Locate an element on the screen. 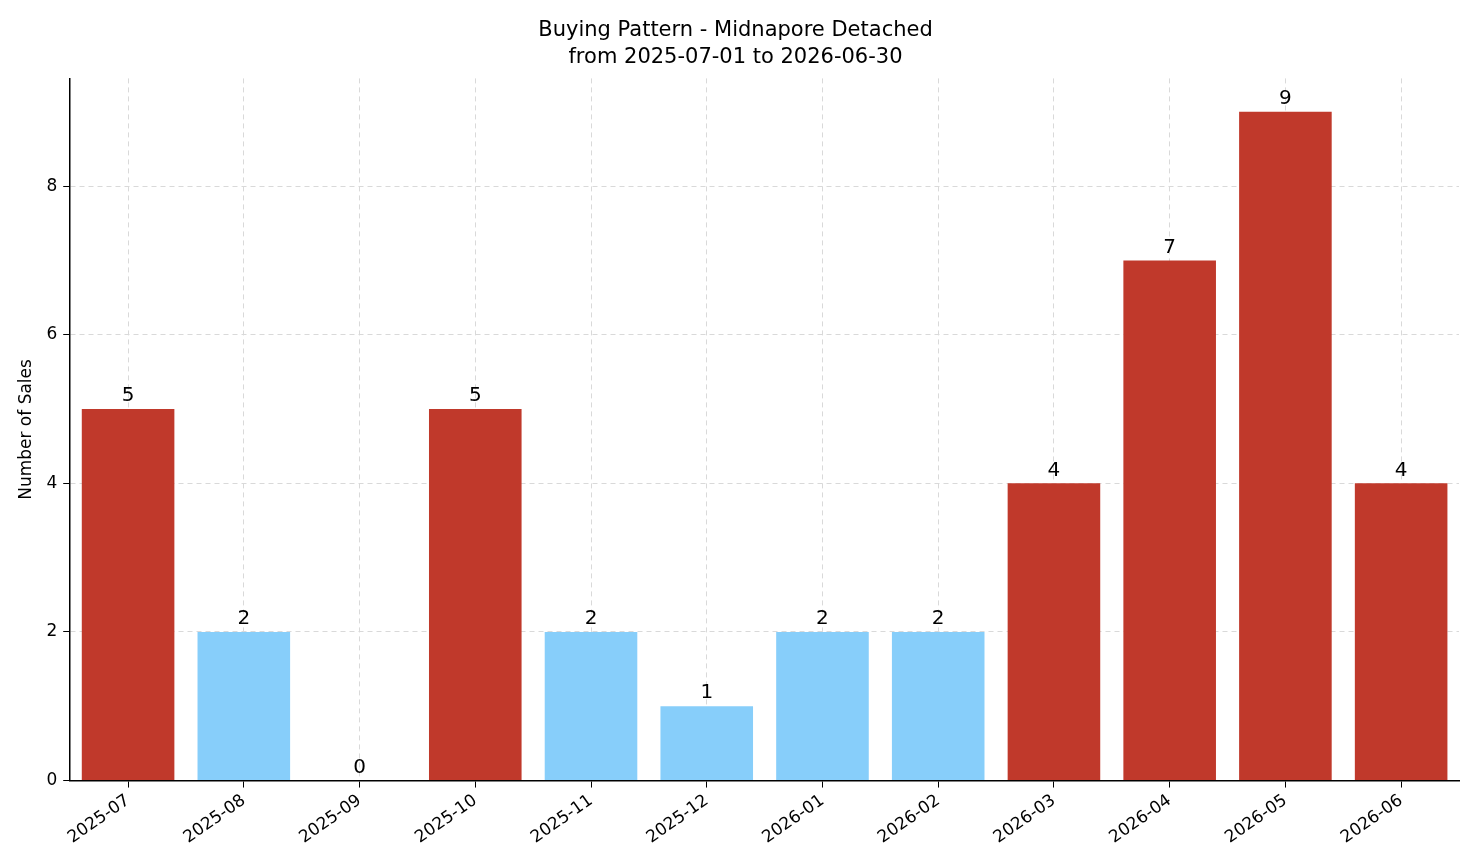 The height and width of the screenshot is (863, 1481). y-tick-label: 0 is located at coordinates (52, 778).